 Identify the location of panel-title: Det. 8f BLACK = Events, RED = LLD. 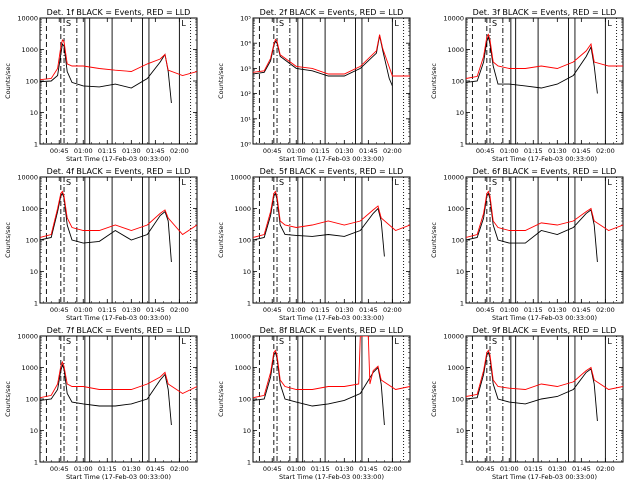
(332, 330).